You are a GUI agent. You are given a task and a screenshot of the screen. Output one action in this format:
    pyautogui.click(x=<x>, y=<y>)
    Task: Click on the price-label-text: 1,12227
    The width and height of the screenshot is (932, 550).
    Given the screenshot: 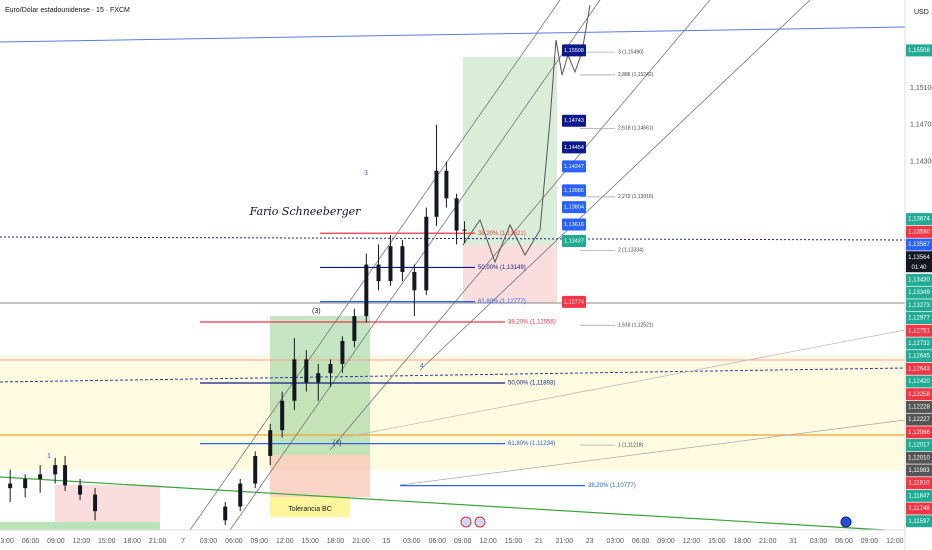 What is the action you would take?
    pyautogui.click(x=919, y=420)
    